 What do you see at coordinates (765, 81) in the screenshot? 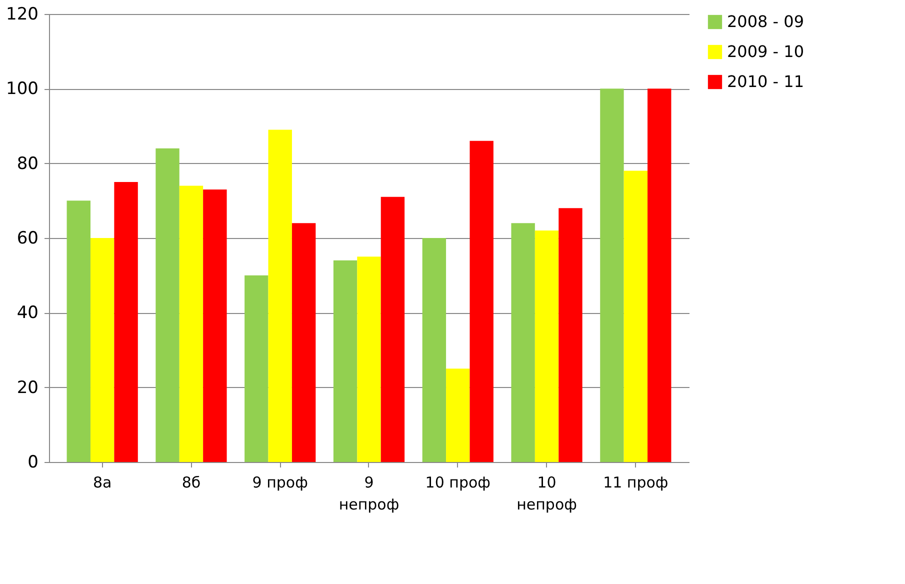
I see `legend-label: 2010 - 11` at bounding box center [765, 81].